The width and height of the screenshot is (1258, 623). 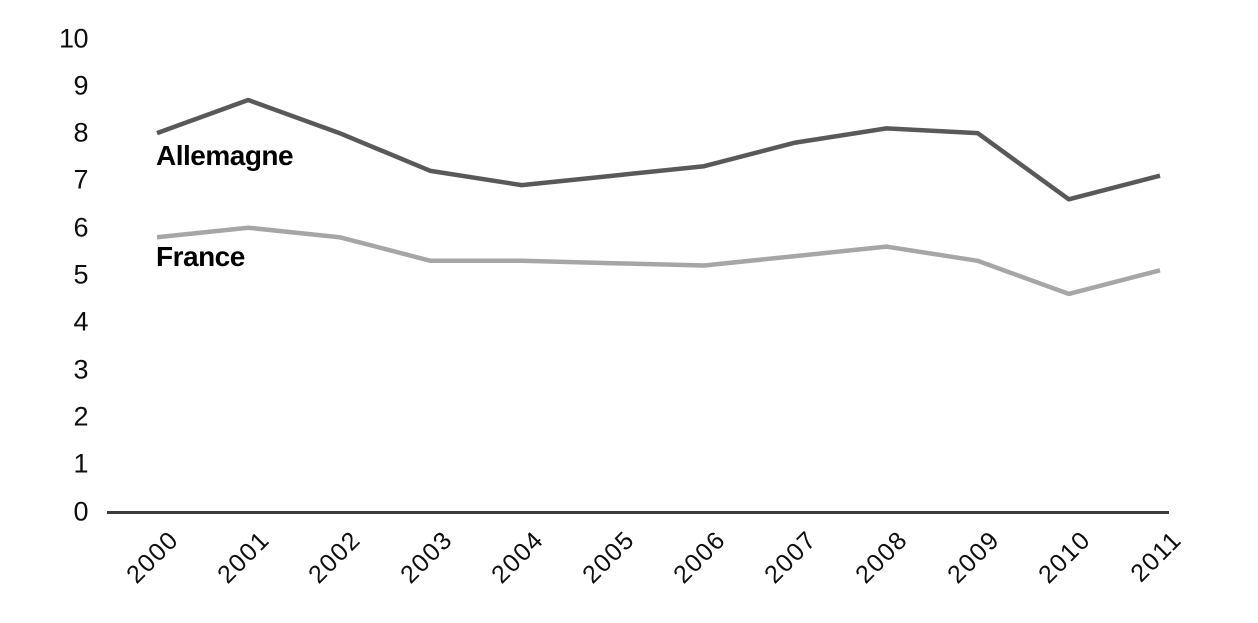 What do you see at coordinates (638, 512) in the screenshot?
I see `x-axis-line` at bounding box center [638, 512].